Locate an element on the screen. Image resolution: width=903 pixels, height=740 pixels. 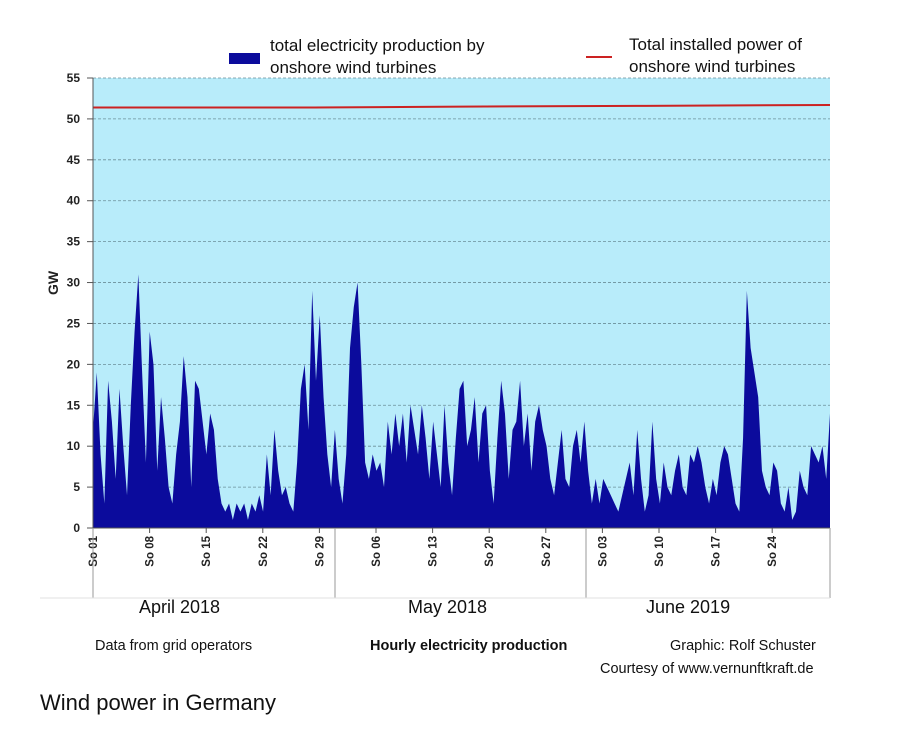
y-axis-ticks: 0 5 10 15 20 25 30 35 40 45 50 55 is located at coordinates (80, 303).